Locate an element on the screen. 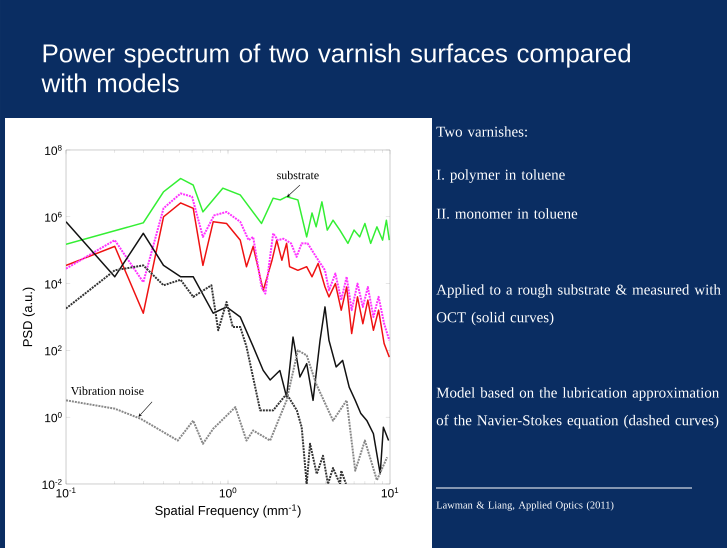  y-tick-label: 10$^{8}$ is located at coordinates (53, 149).